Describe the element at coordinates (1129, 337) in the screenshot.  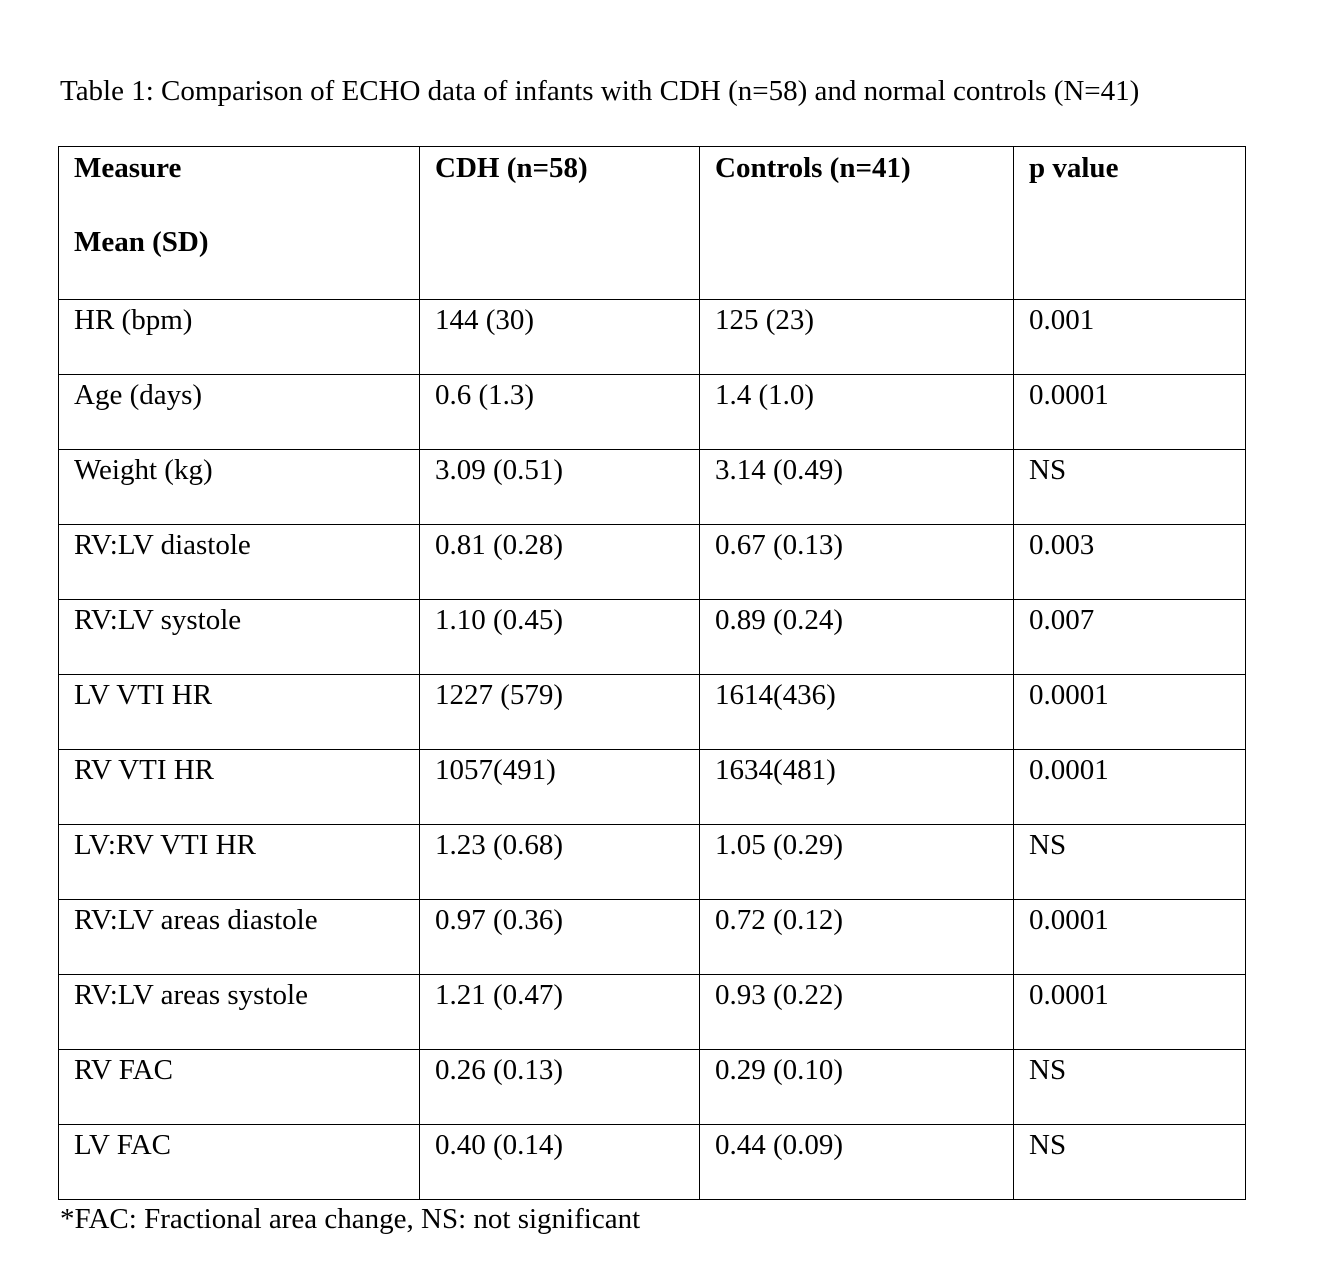
I see `cell-p-value: 0.001` at that location.